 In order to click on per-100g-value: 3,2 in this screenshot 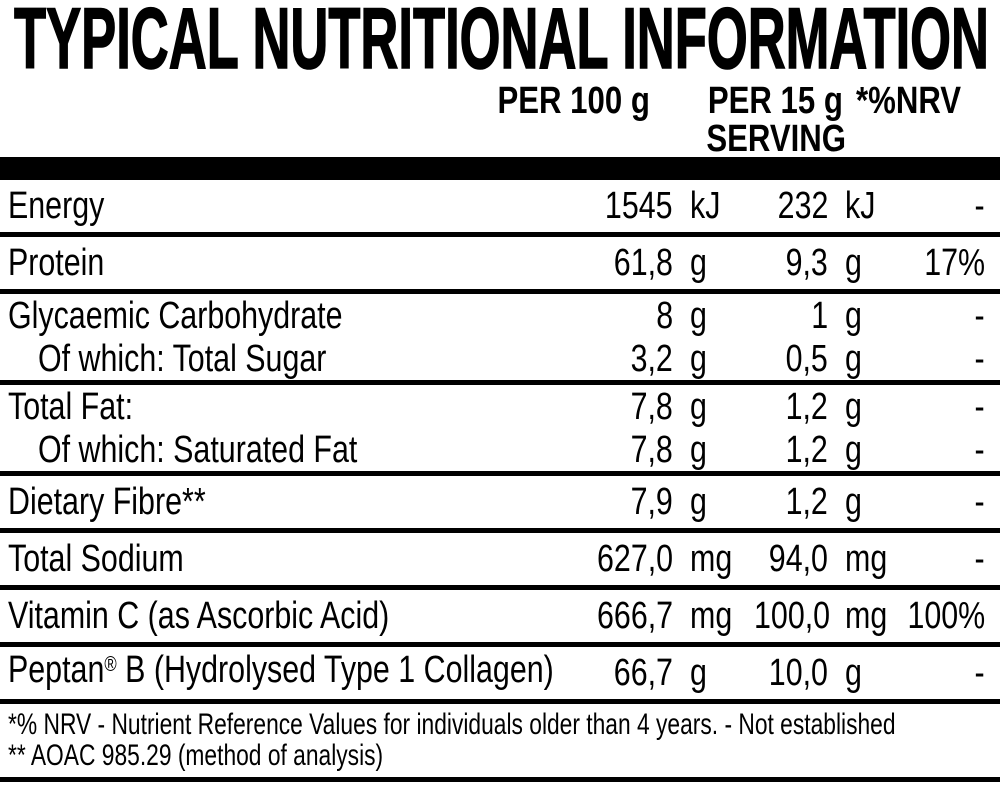, I will do `click(651, 358)`.